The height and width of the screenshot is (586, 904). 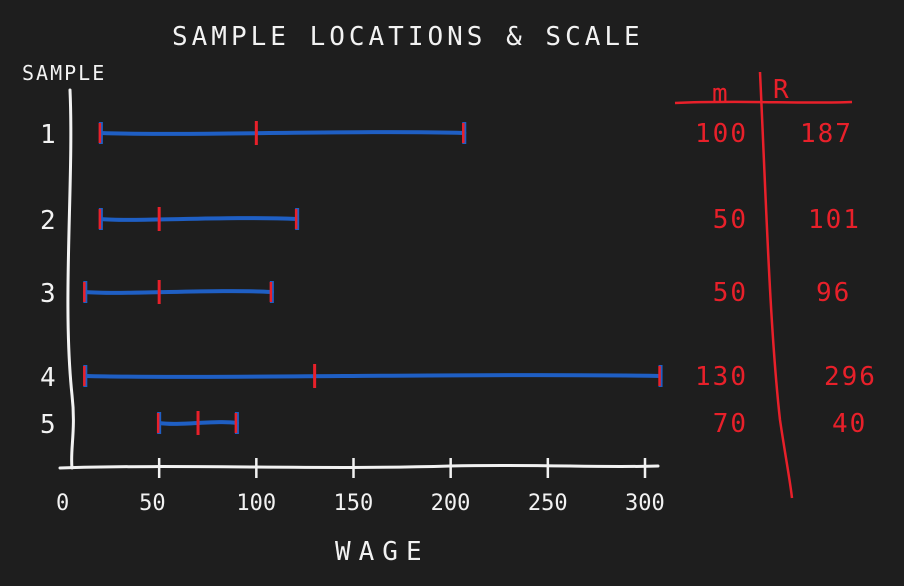 I want to click on sample-label: 5, so click(x=50, y=425).